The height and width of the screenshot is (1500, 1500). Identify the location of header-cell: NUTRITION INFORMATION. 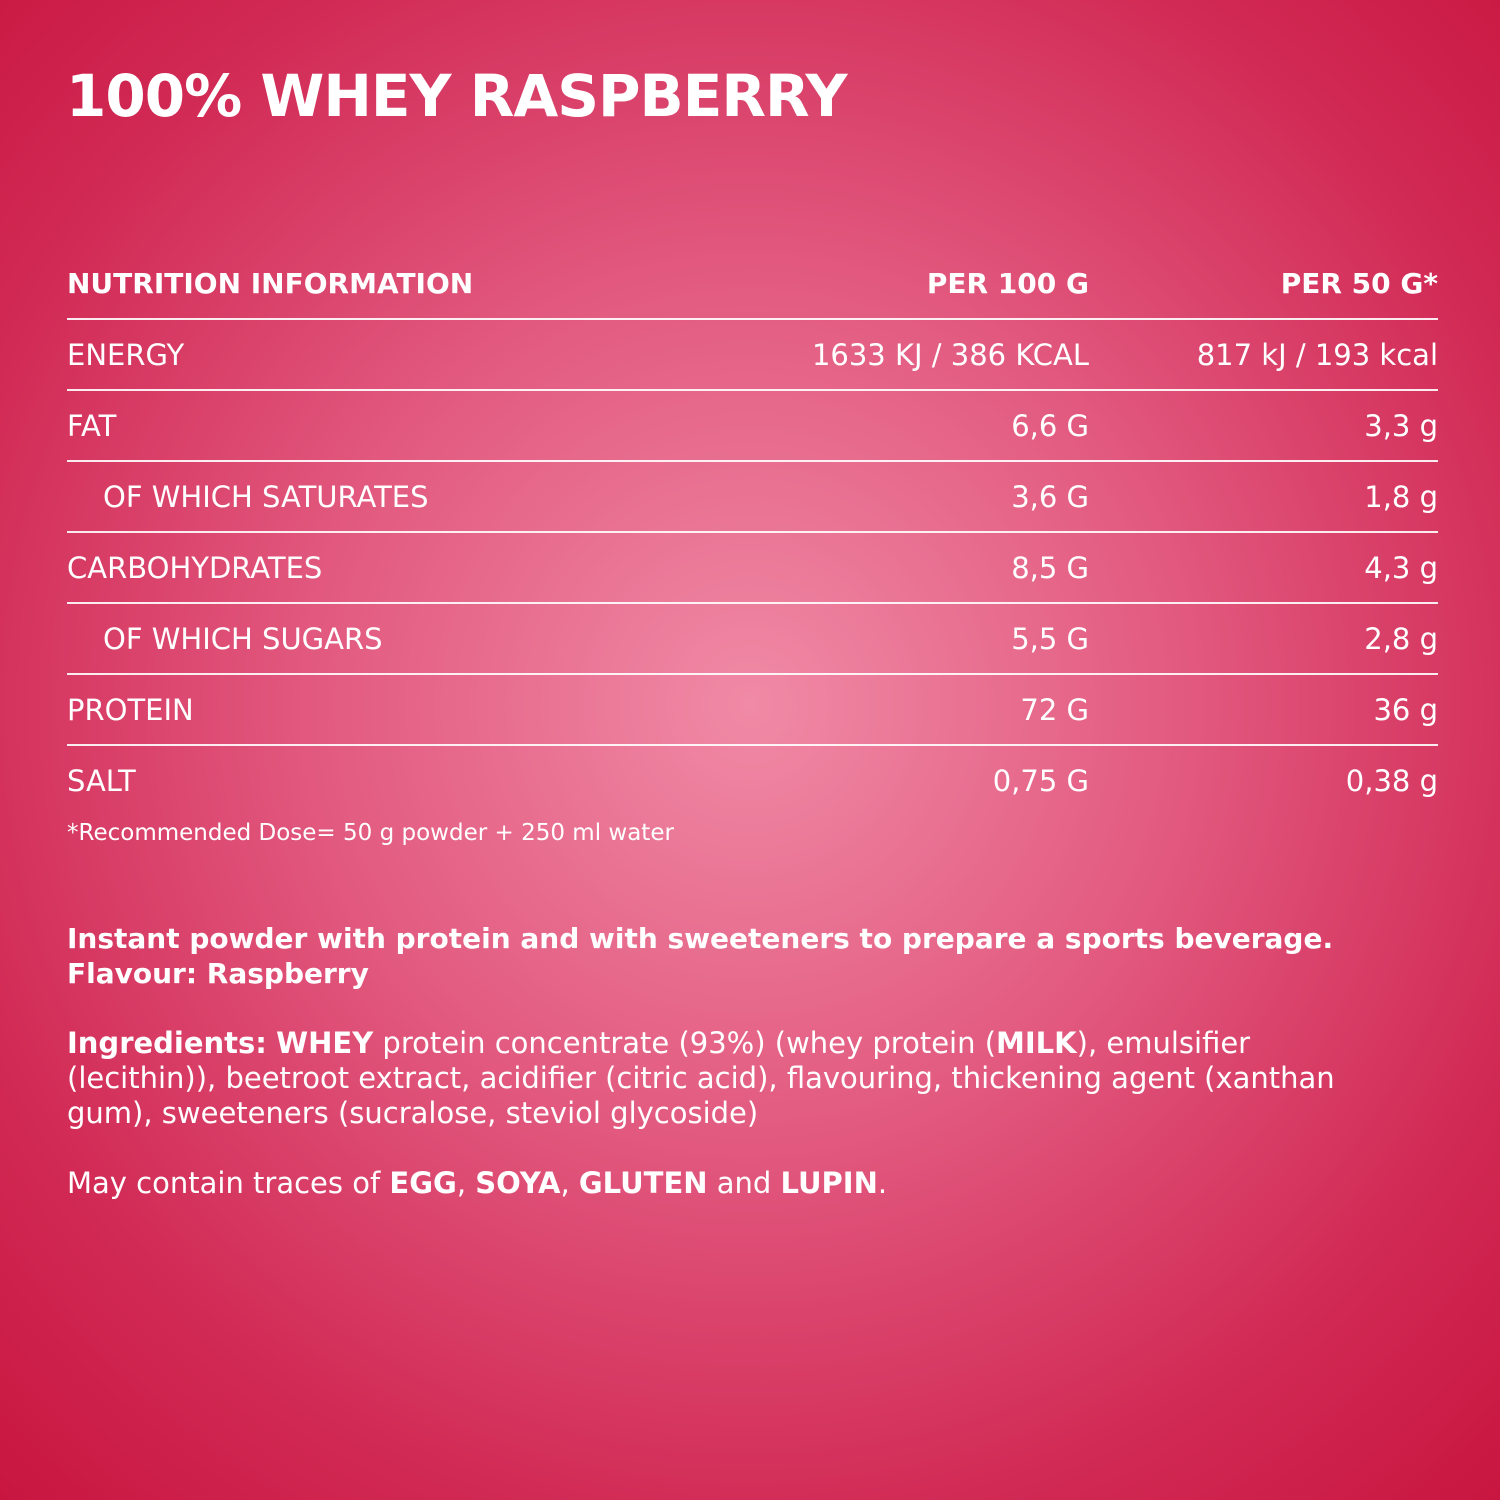
(270, 283).